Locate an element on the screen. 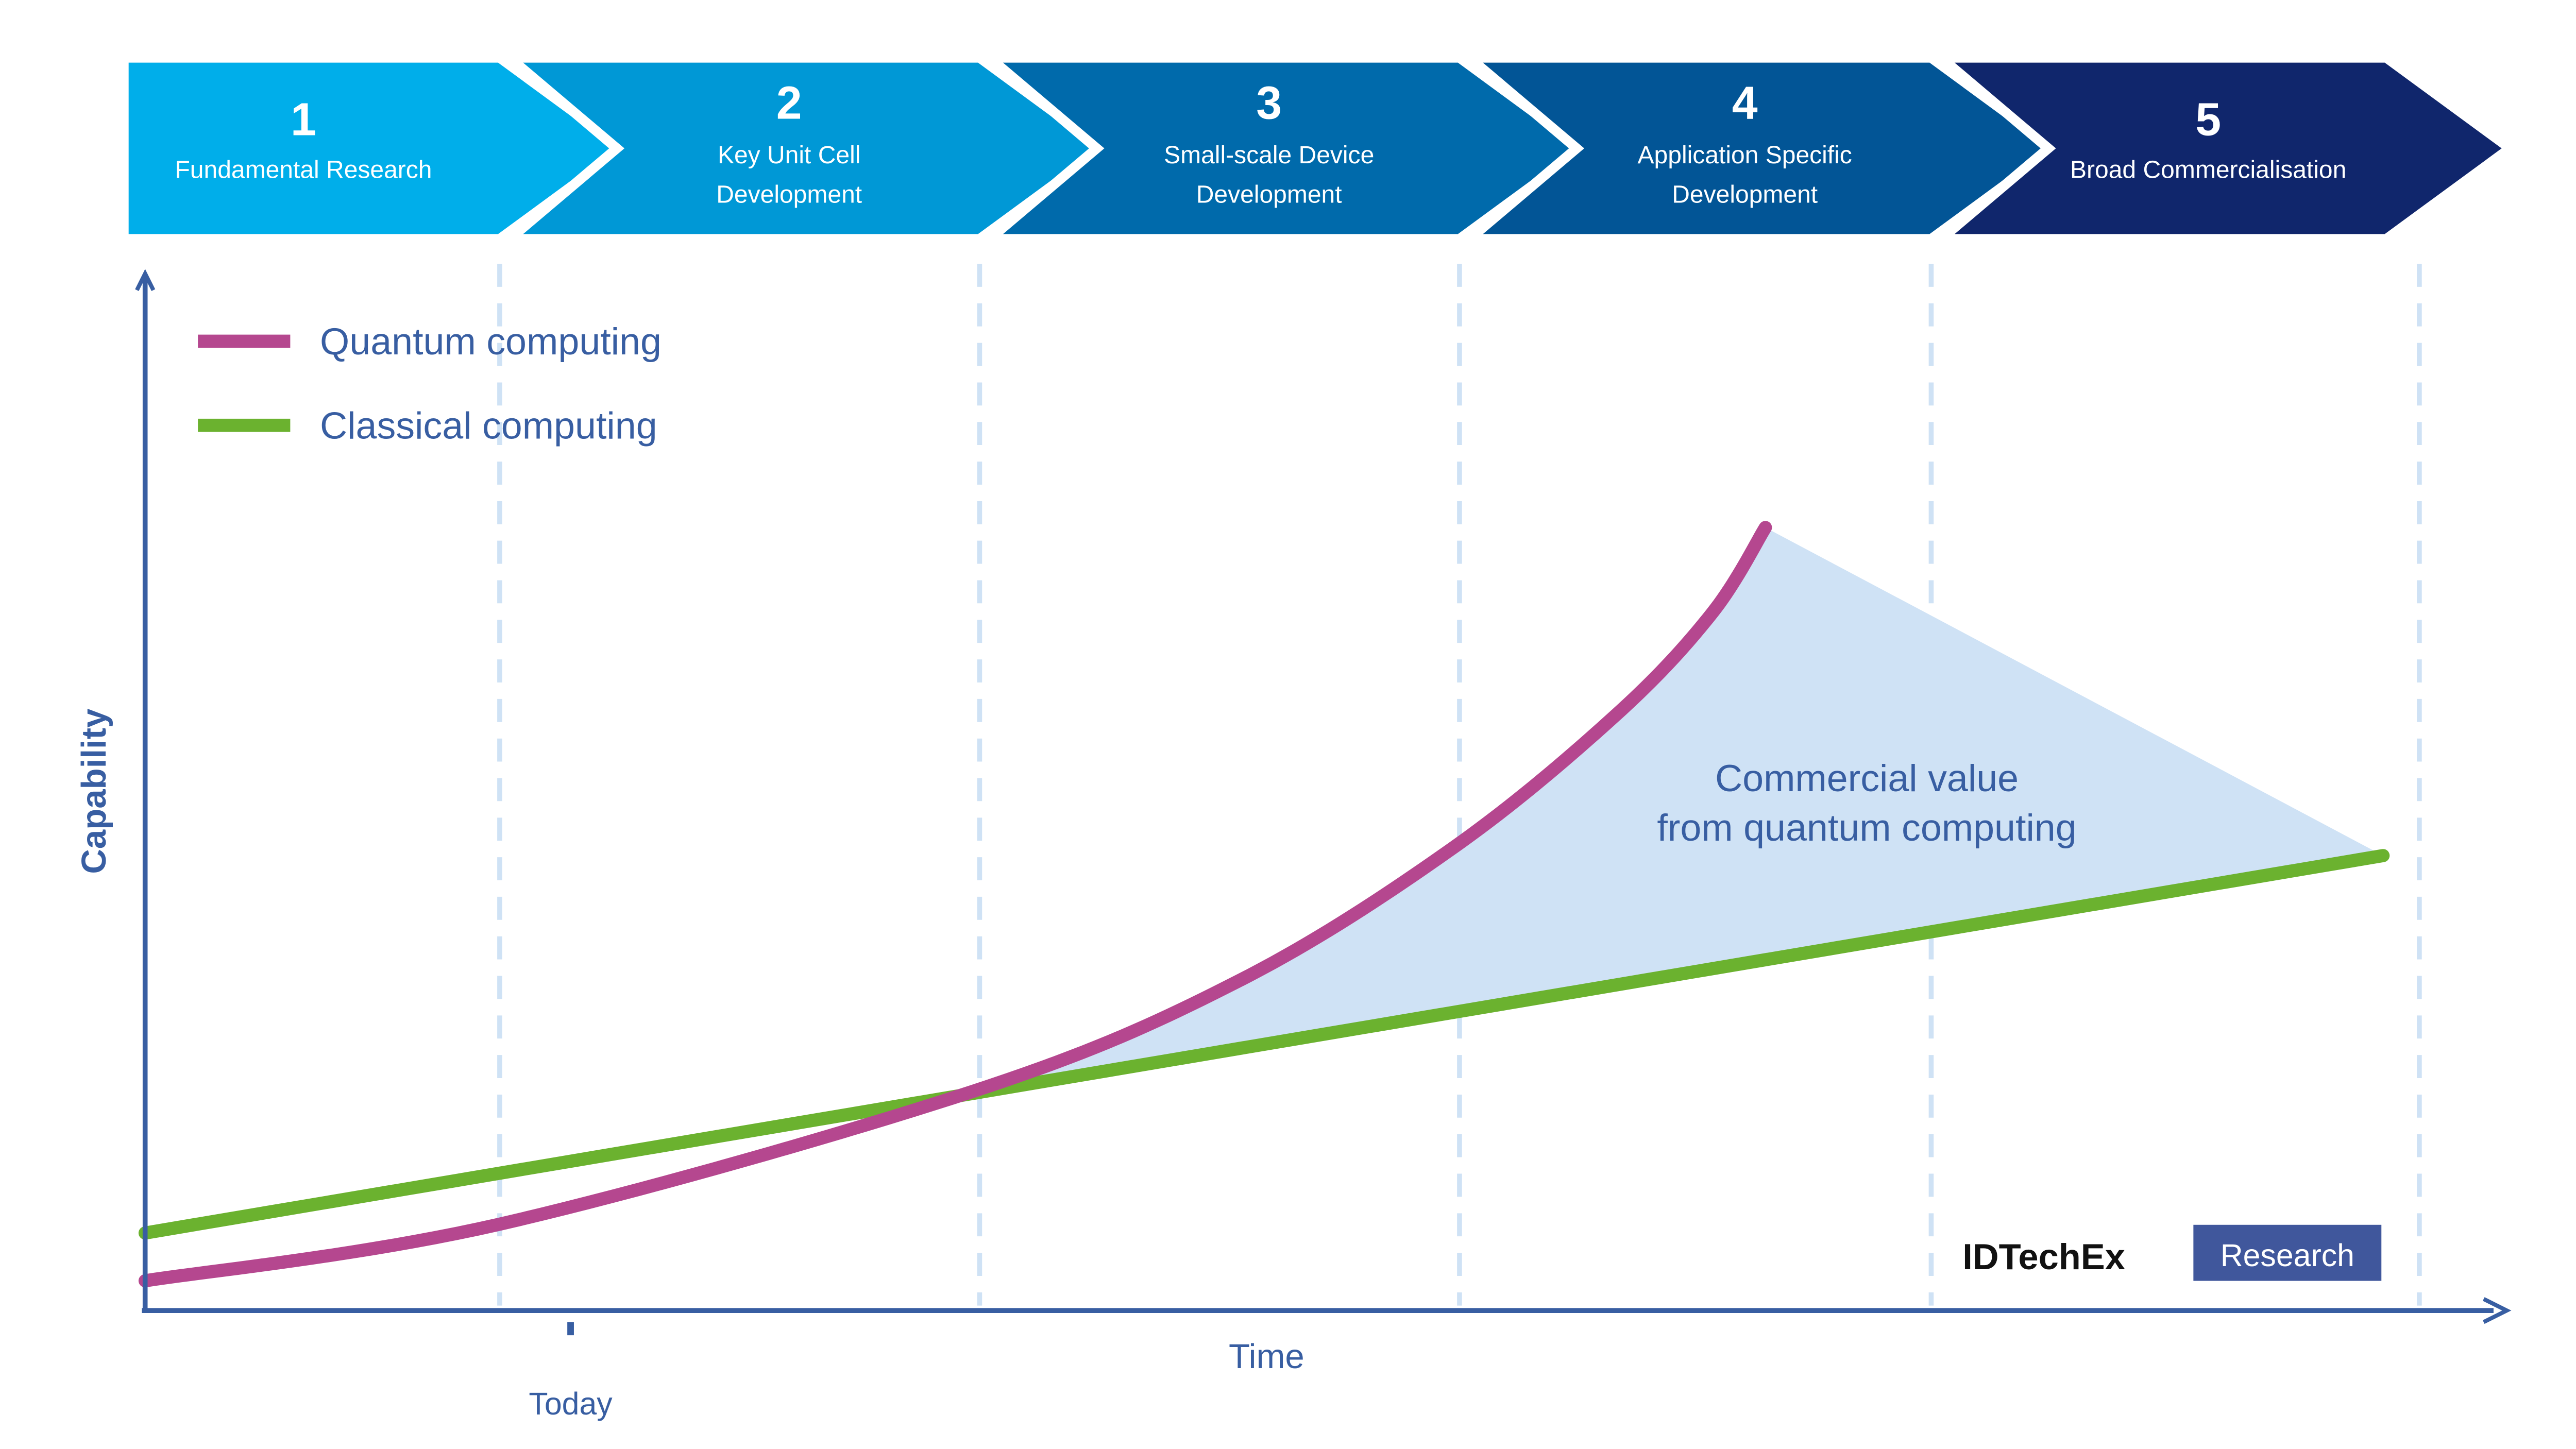 Image resolution: width=2576 pixels, height=1449 pixels. x-axis-arrow-icon is located at coordinates (2497, 1310).